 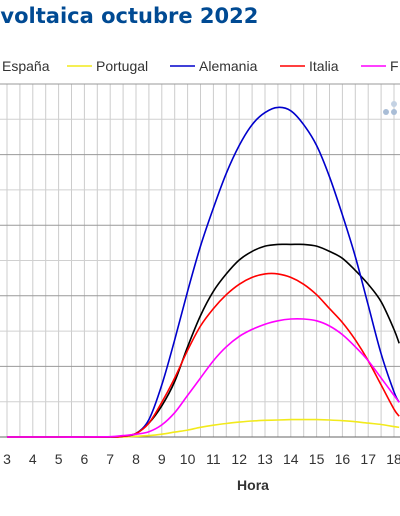 I want to click on legend-item-italia: Italia, so click(x=309, y=66).